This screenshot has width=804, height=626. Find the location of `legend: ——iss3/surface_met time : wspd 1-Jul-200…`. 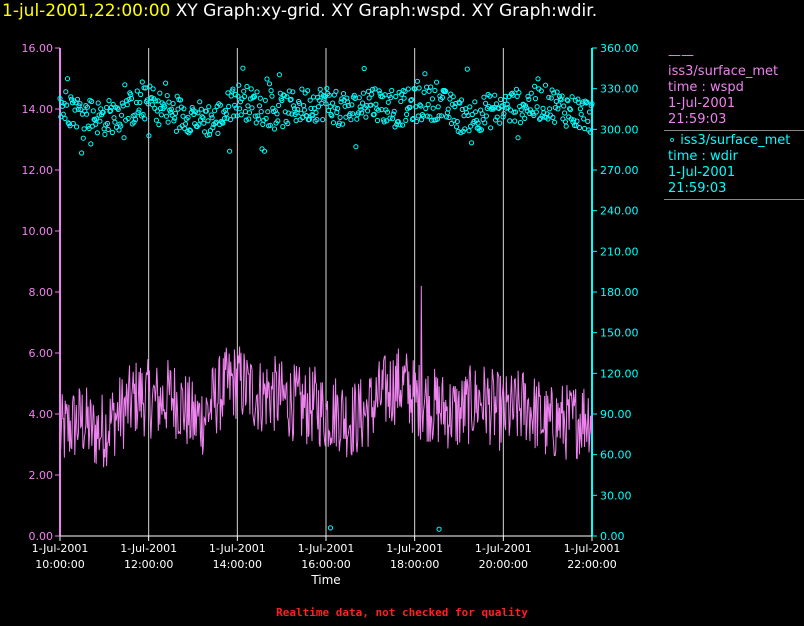

legend: ——iss3/surface_met time : wspd 1-Jul-200… is located at coordinates (734, 123).